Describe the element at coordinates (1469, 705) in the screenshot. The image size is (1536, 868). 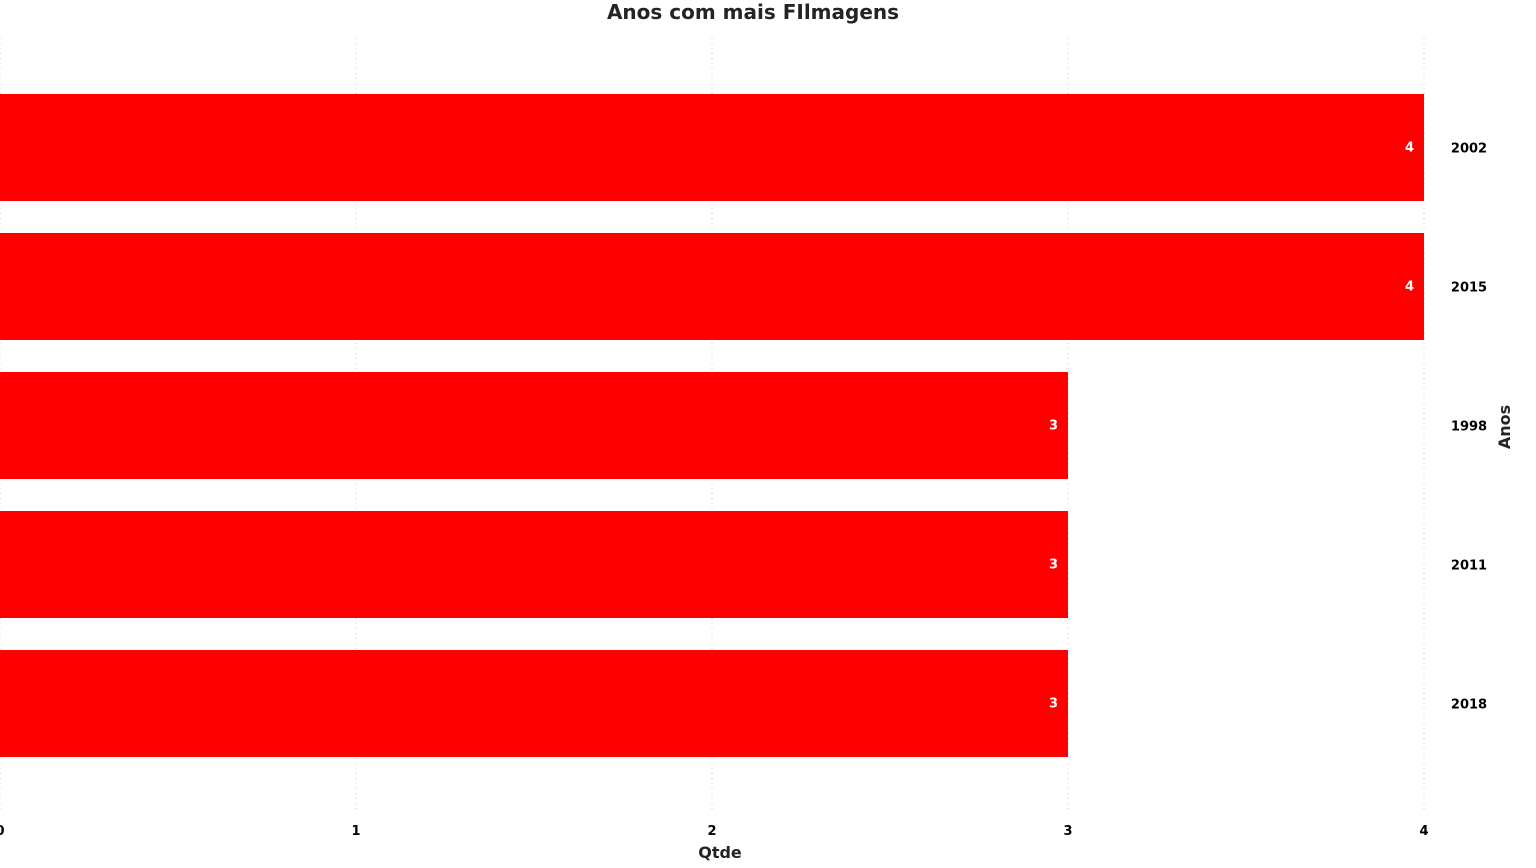
I see `y-tick-label: 2018` at that location.